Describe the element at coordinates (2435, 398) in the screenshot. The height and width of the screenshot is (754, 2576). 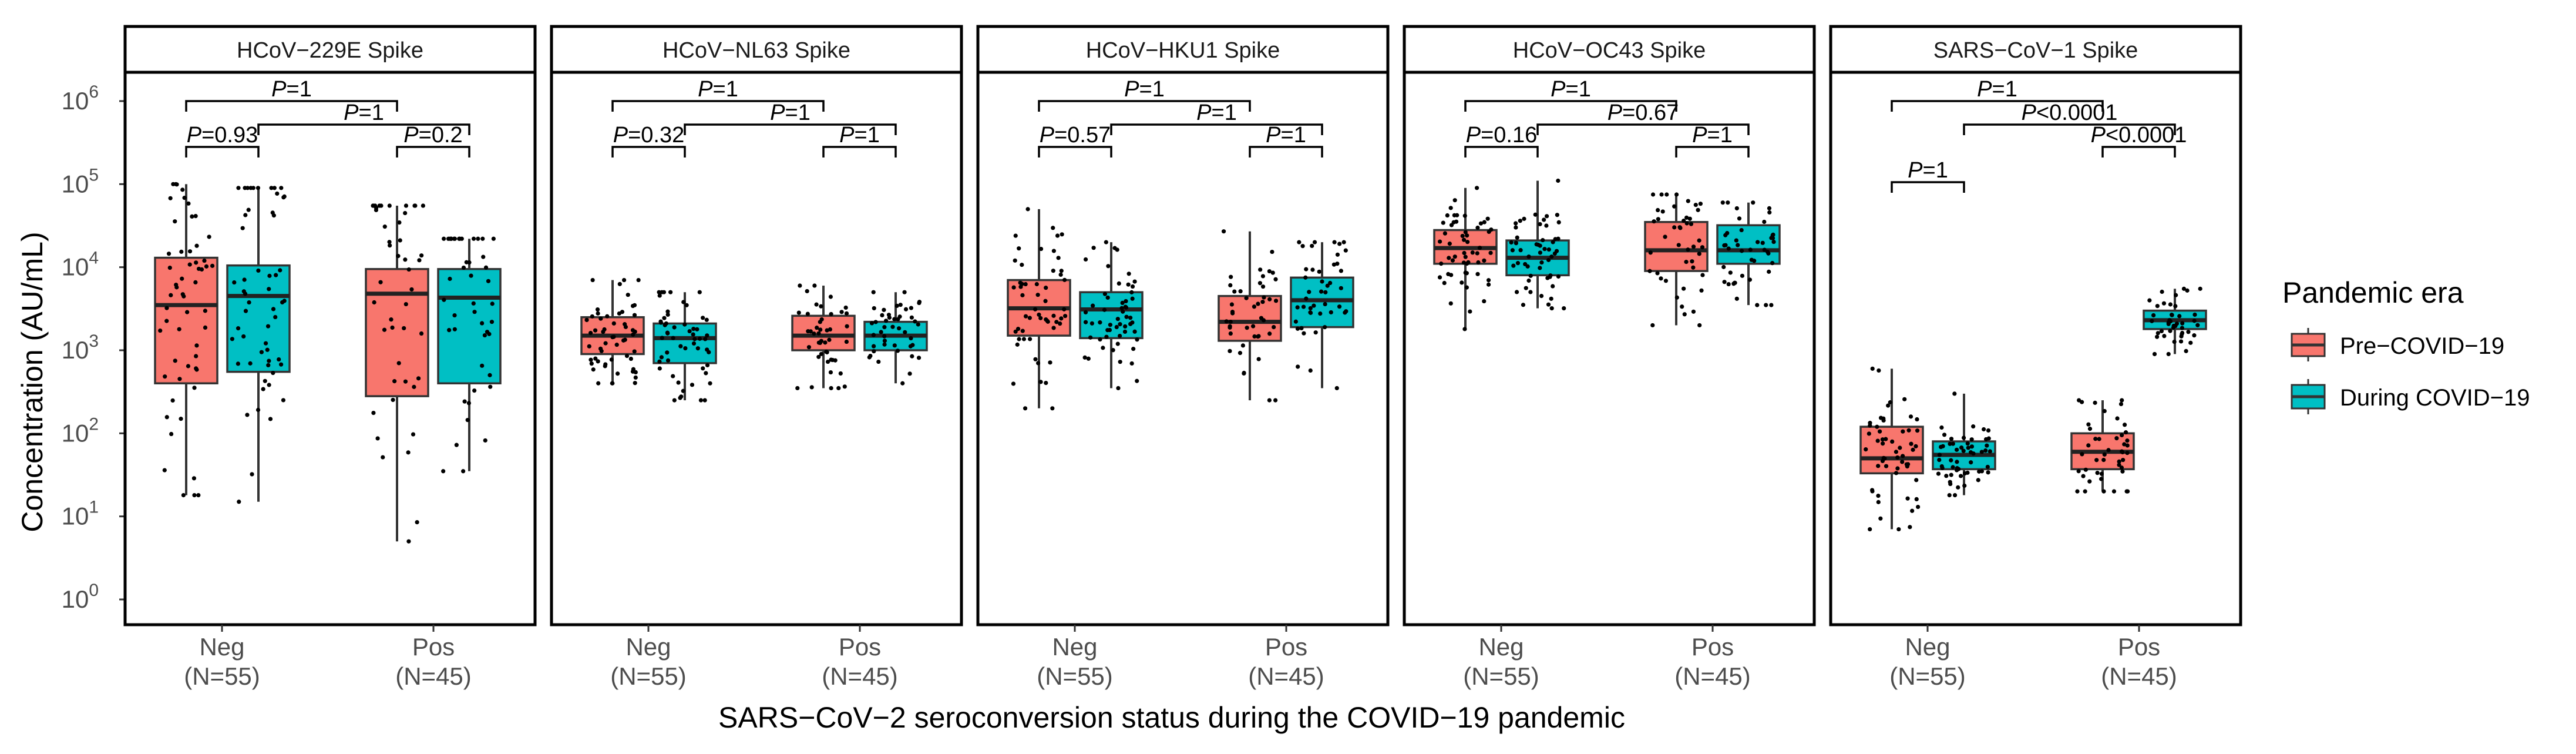
I see `legend-label-during-covid: During COVID−19` at that location.